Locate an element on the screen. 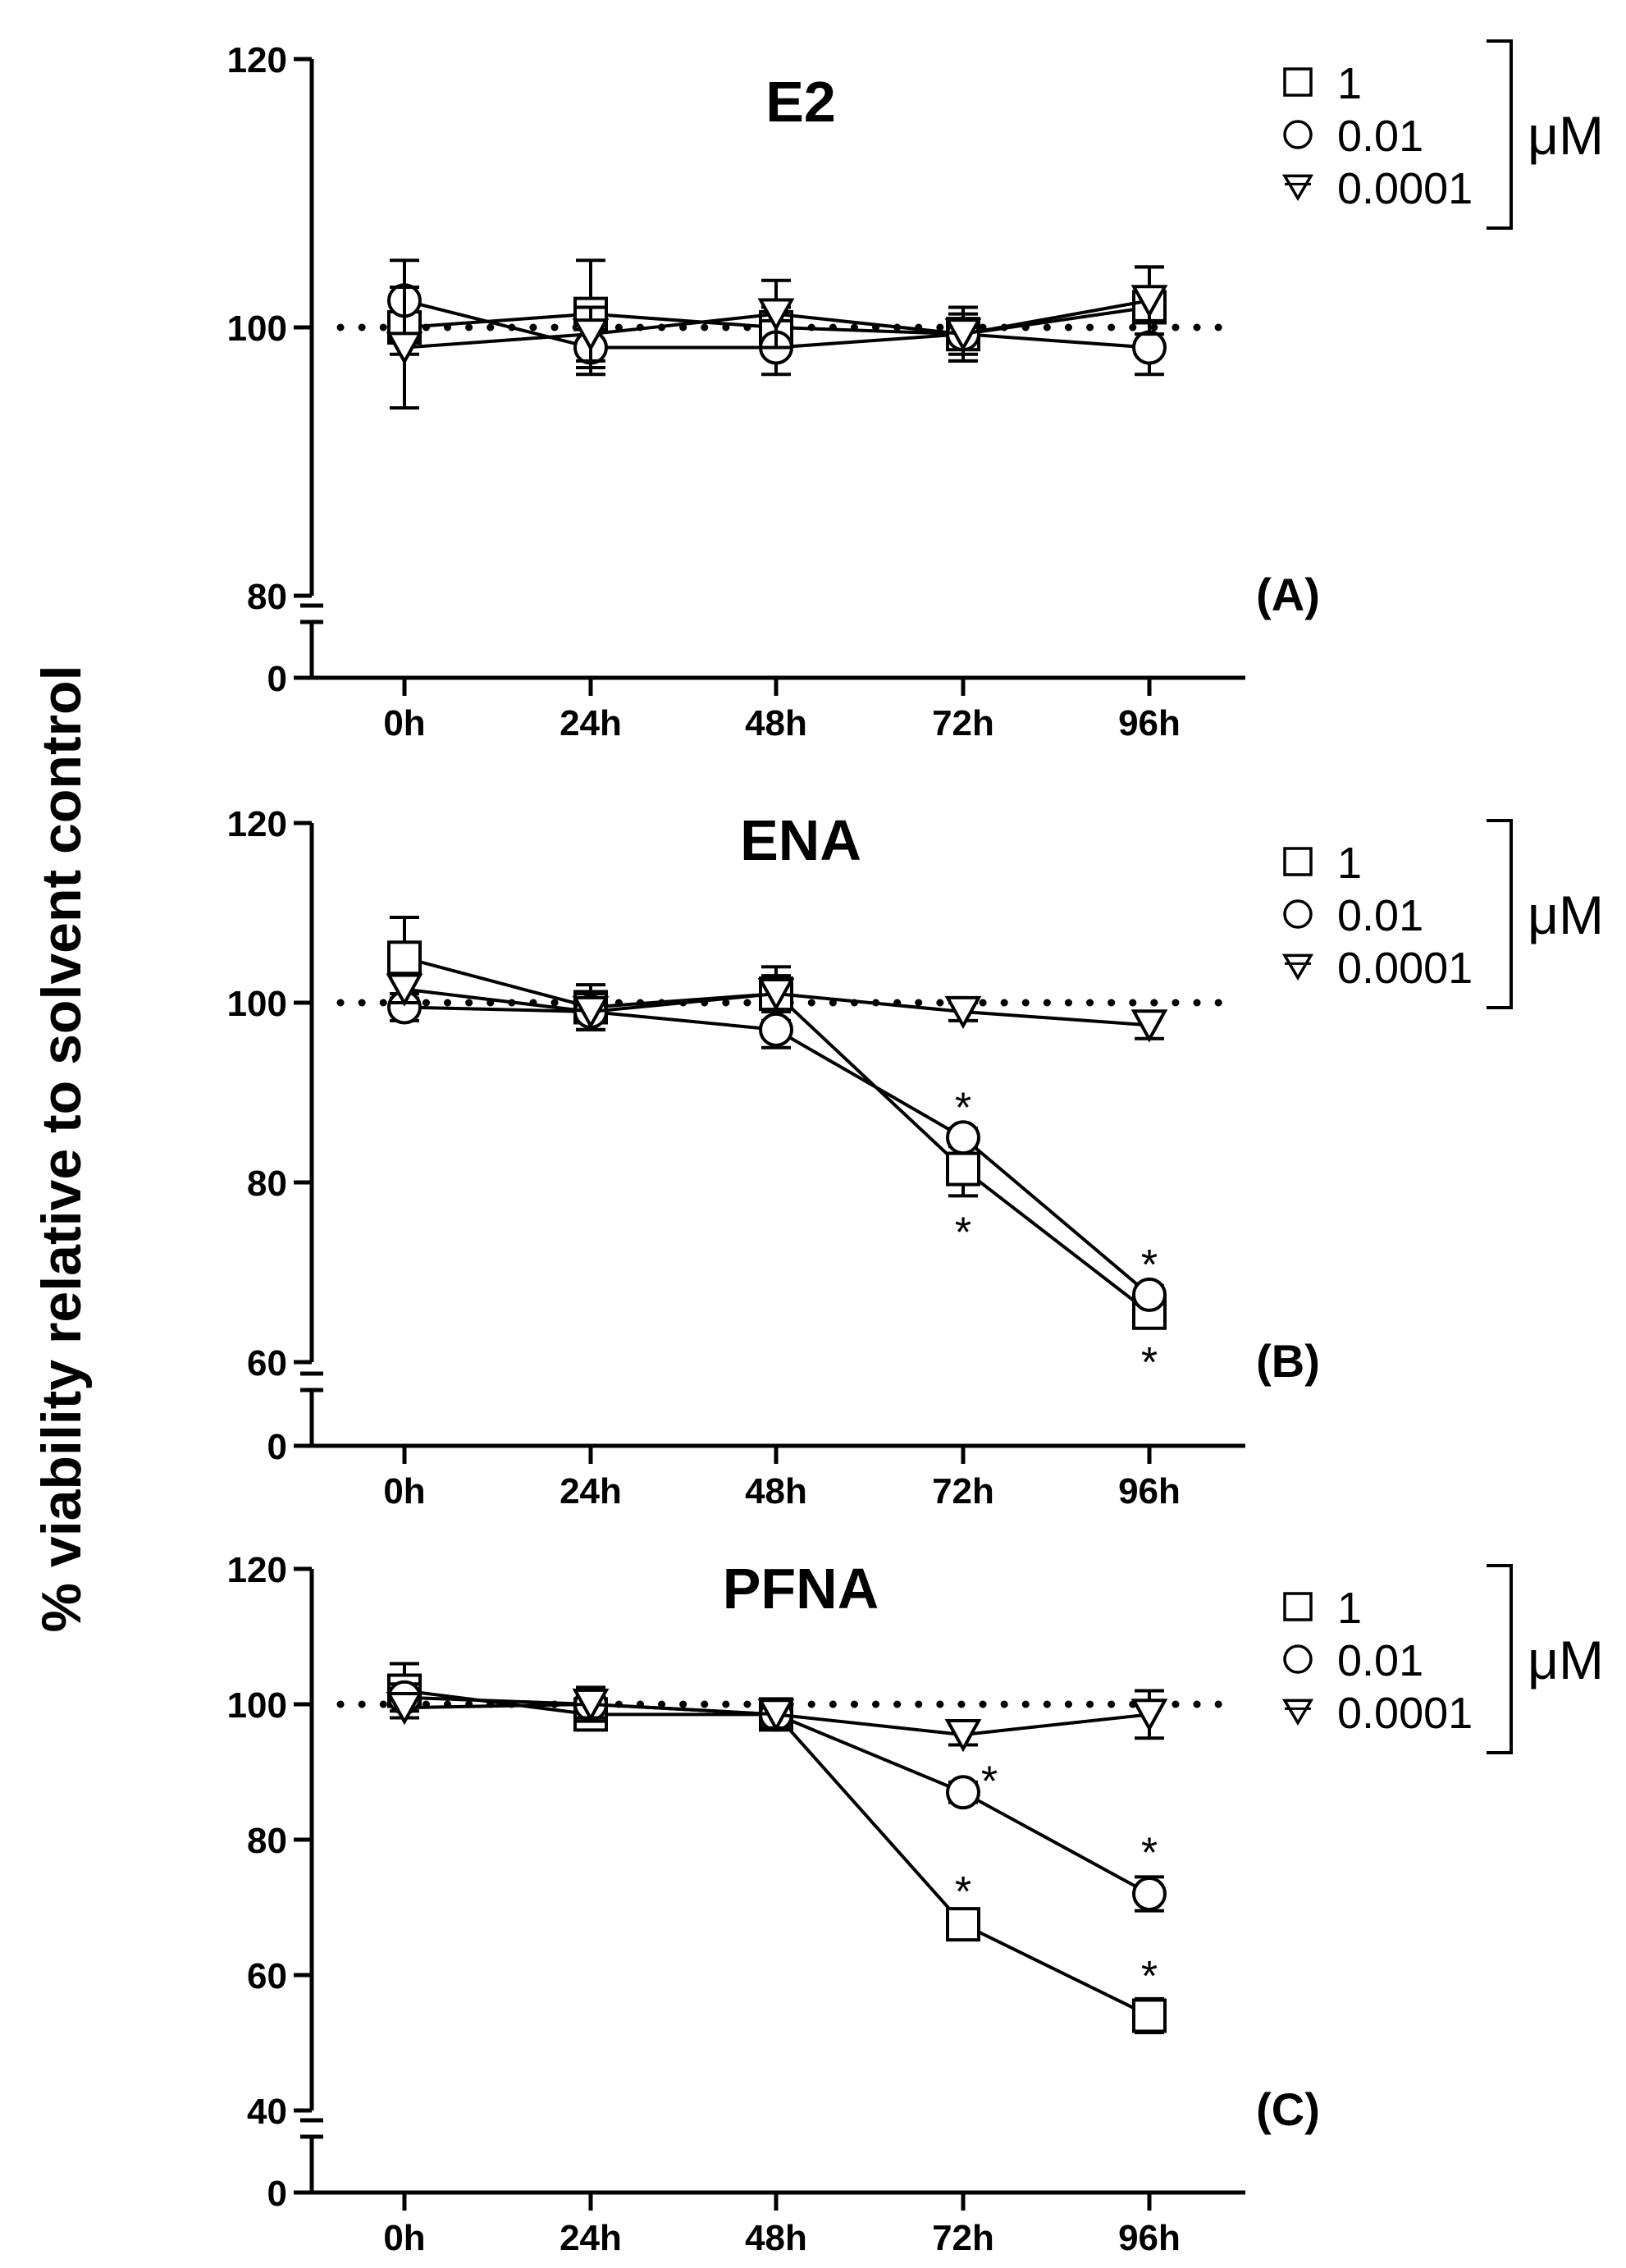 This screenshot has width=1626, height=2268. panel-title: PFNA is located at coordinates (801, 1589).